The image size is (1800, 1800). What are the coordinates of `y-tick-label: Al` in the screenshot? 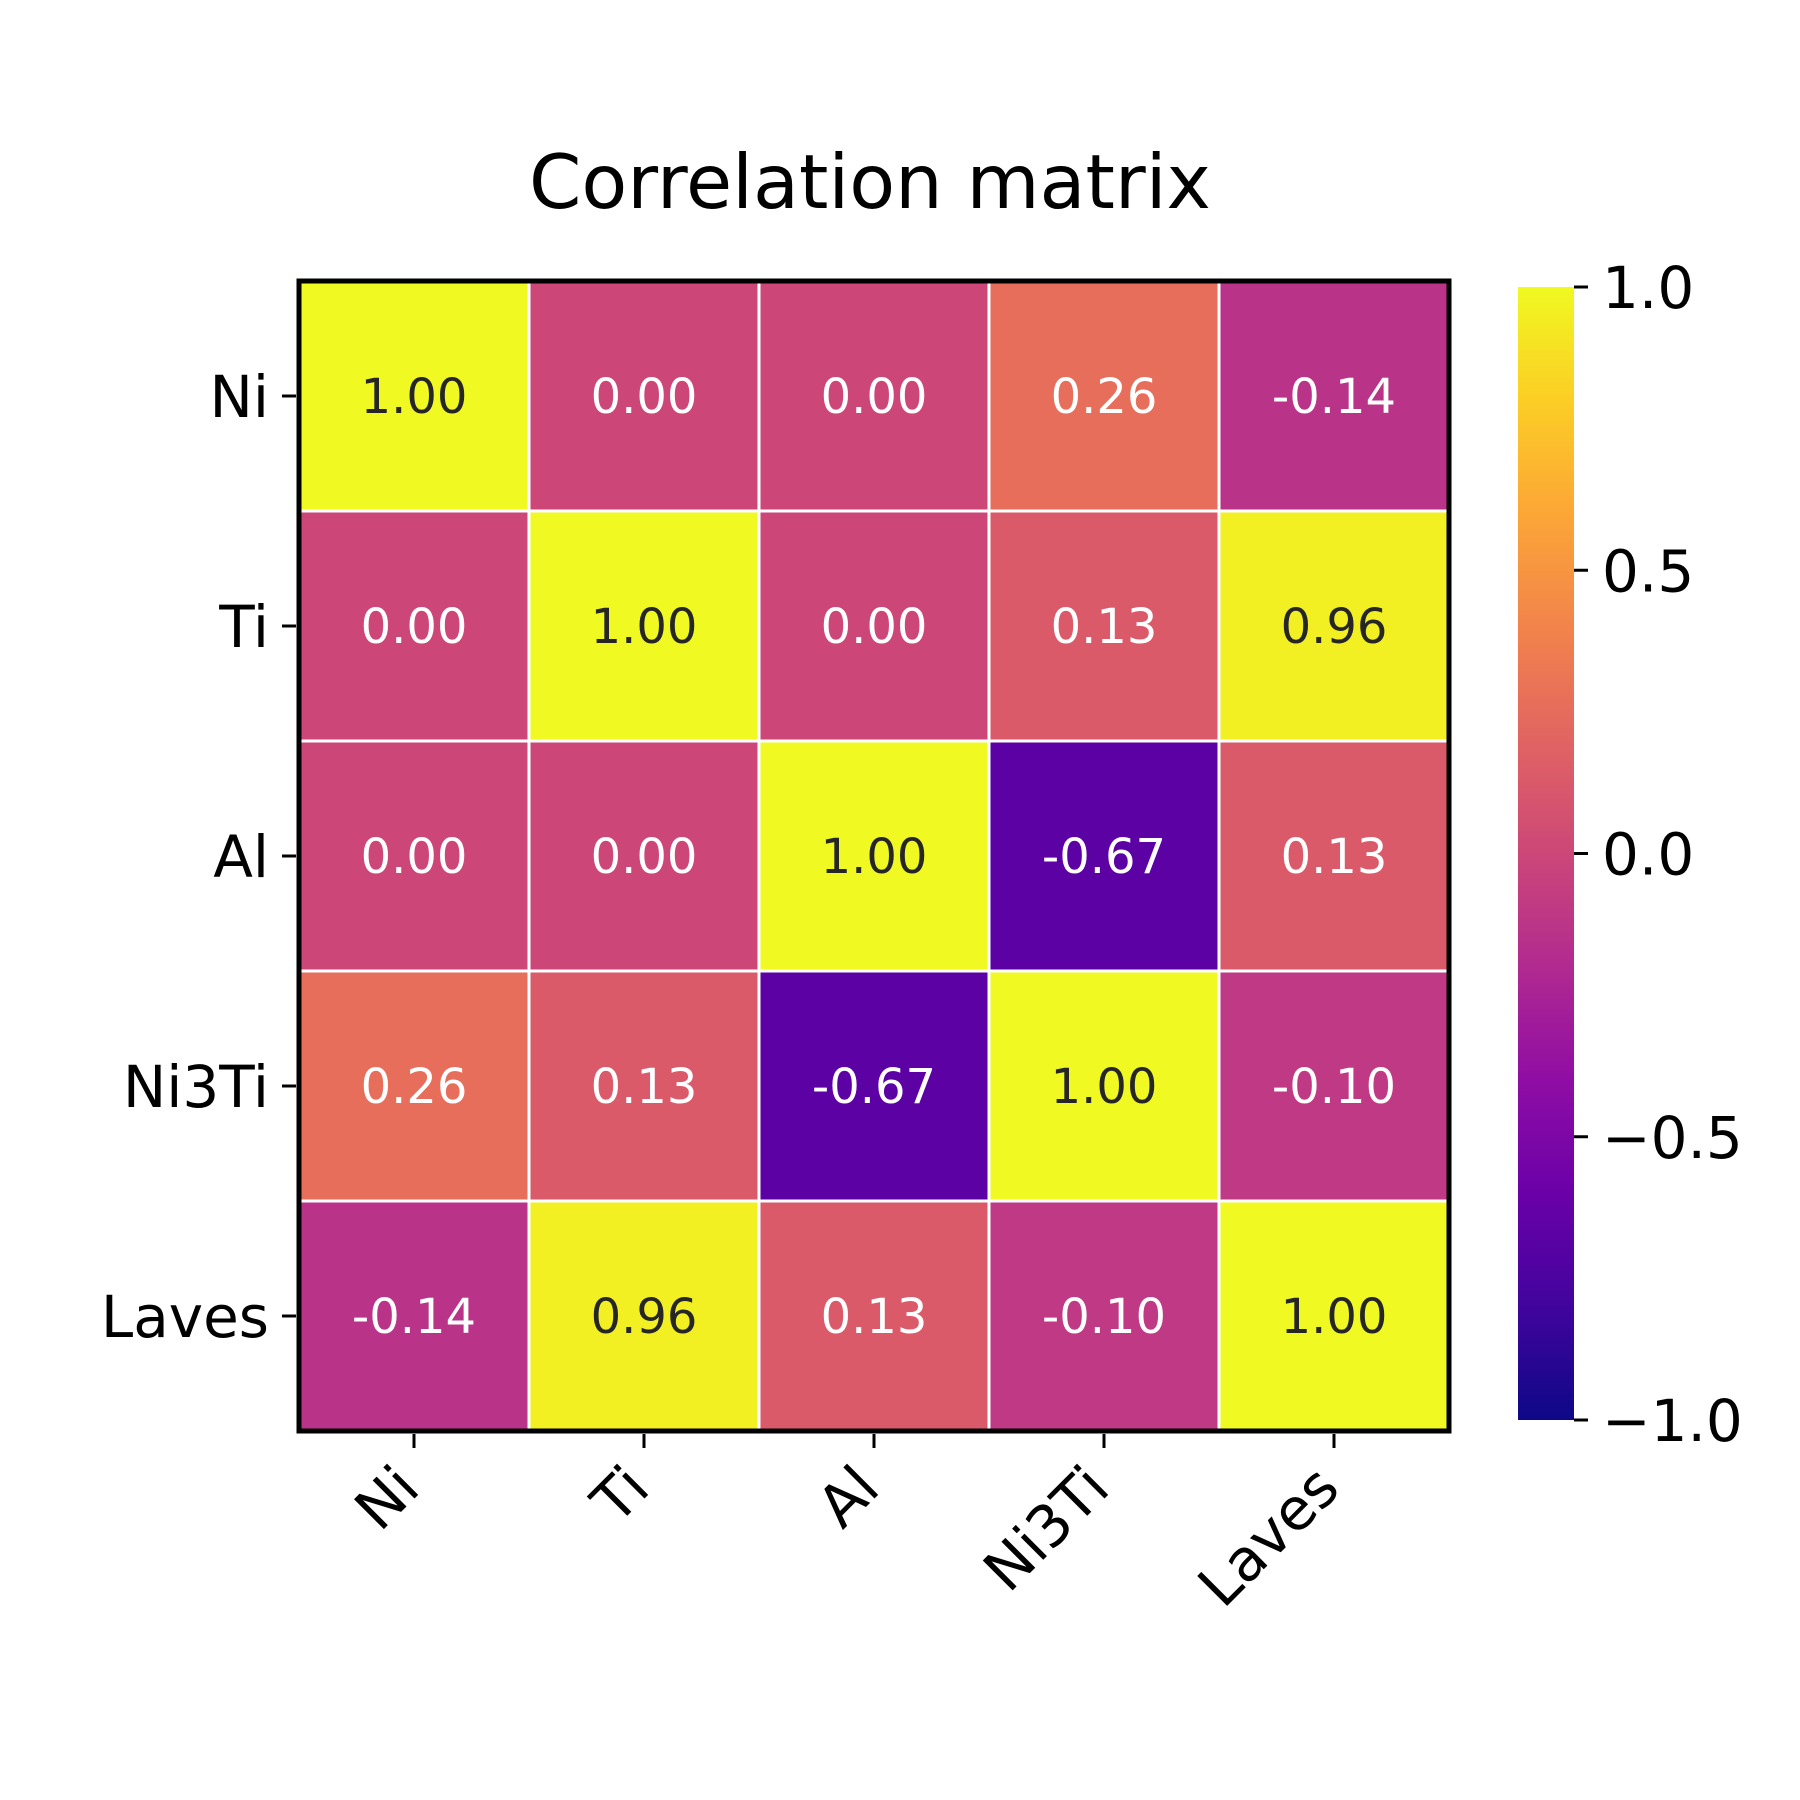 It's located at (241, 857).